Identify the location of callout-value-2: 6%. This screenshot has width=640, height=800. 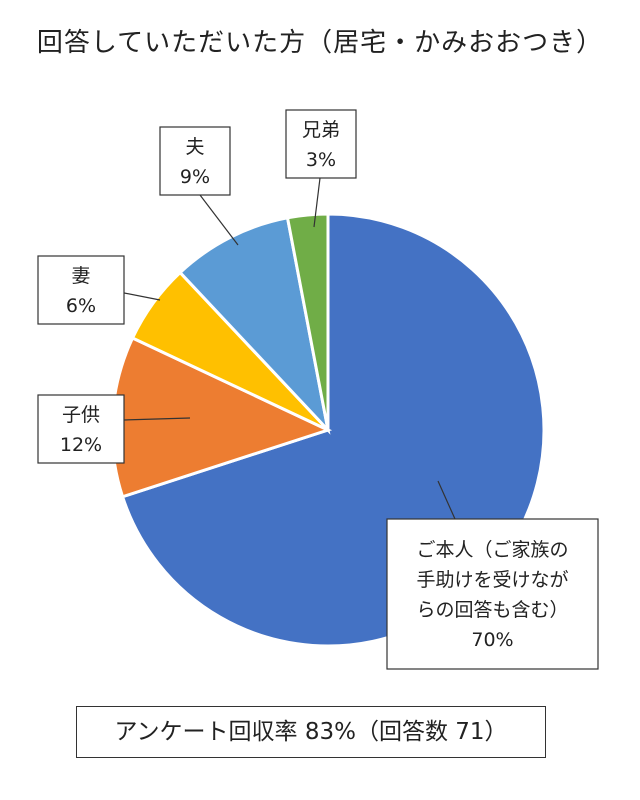
(81, 306).